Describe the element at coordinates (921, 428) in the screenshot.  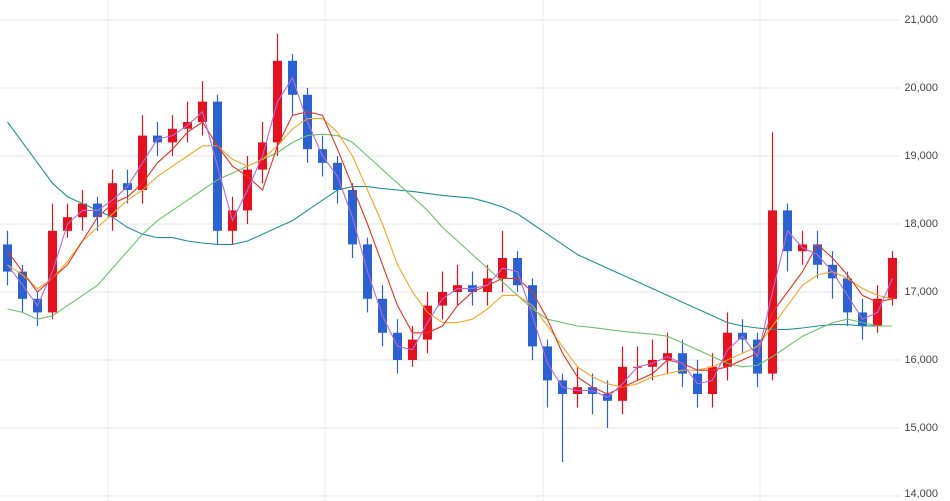
I see `y-tick-label: 15,000` at that location.